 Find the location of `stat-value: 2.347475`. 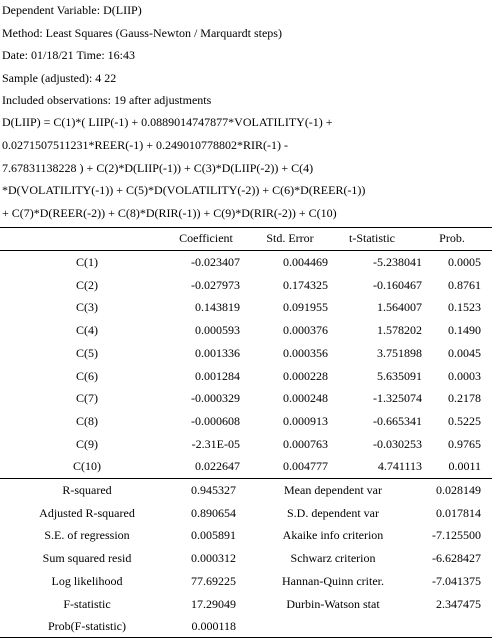

stat-value: 2.347475 is located at coordinates (458, 603).